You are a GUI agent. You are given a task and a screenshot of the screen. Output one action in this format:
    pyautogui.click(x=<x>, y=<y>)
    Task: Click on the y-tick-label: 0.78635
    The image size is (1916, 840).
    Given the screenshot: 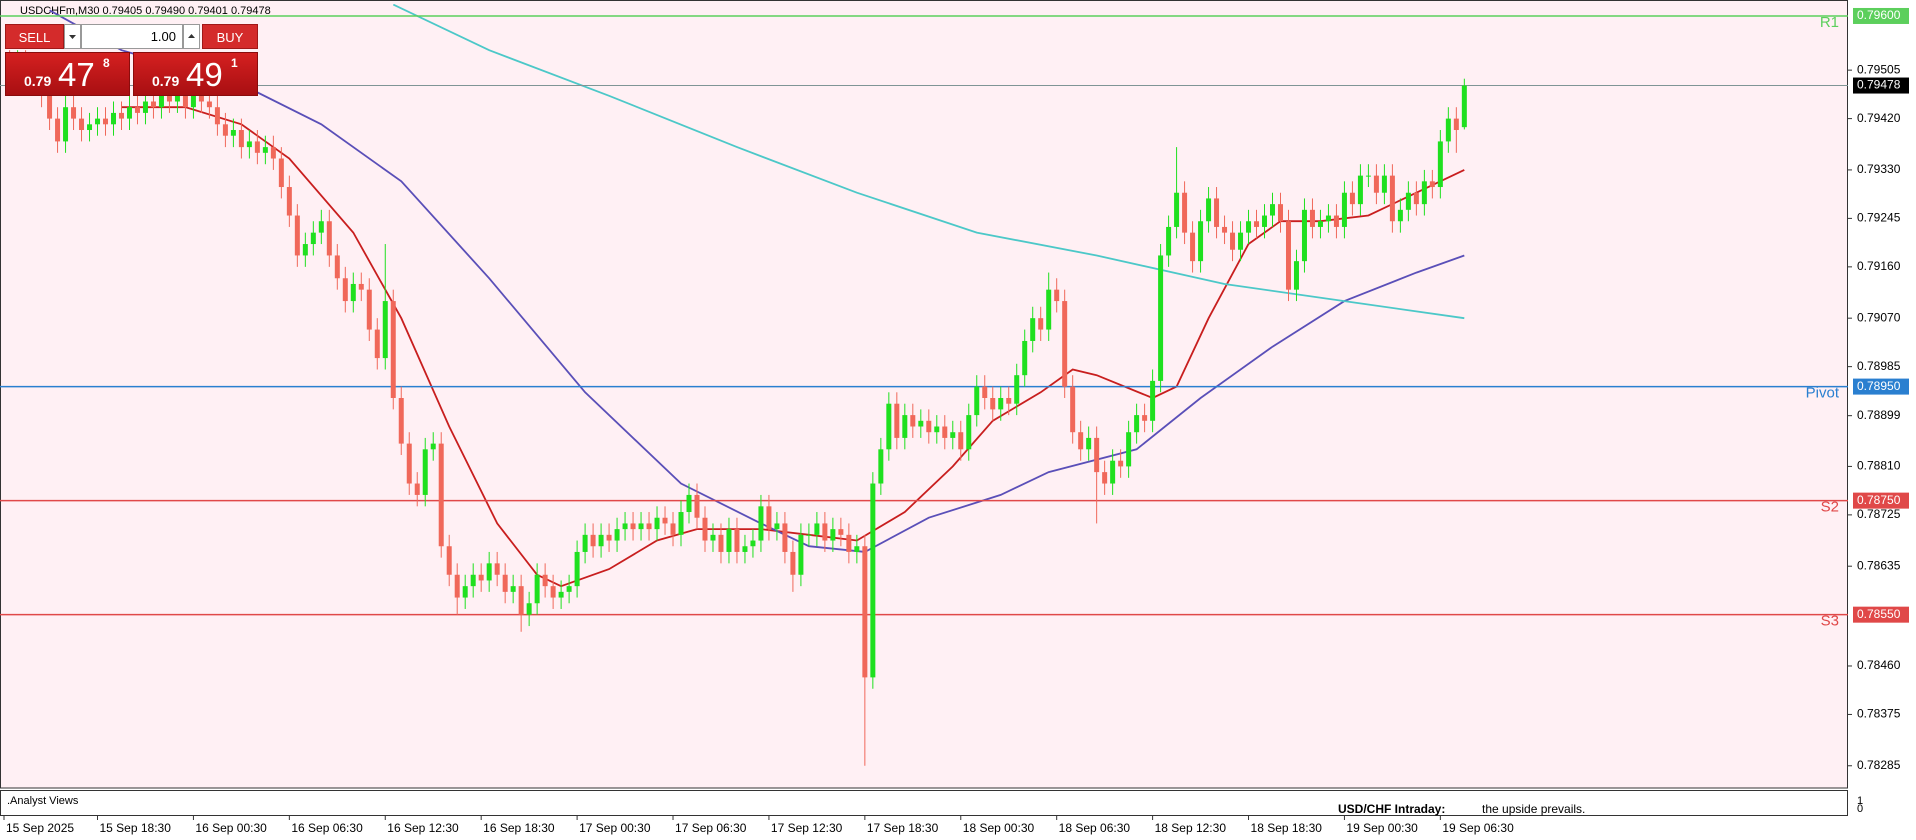 What is the action you would take?
    pyautogui.click(x=1879, y=565)
    